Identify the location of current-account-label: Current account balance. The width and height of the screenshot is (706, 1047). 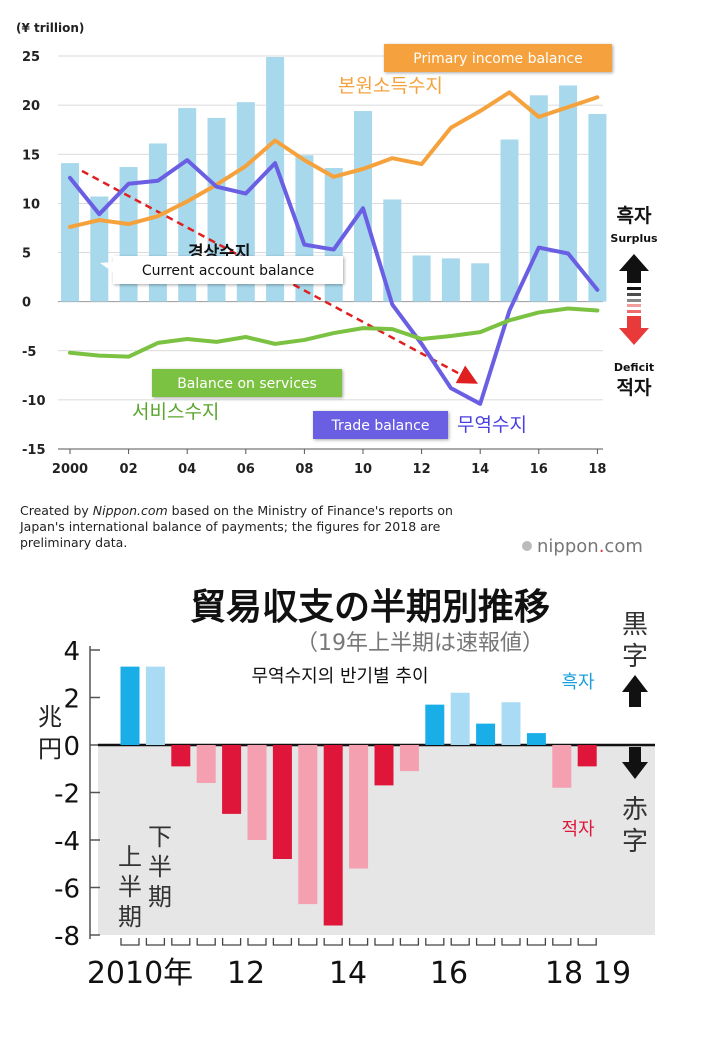
(228, 271).